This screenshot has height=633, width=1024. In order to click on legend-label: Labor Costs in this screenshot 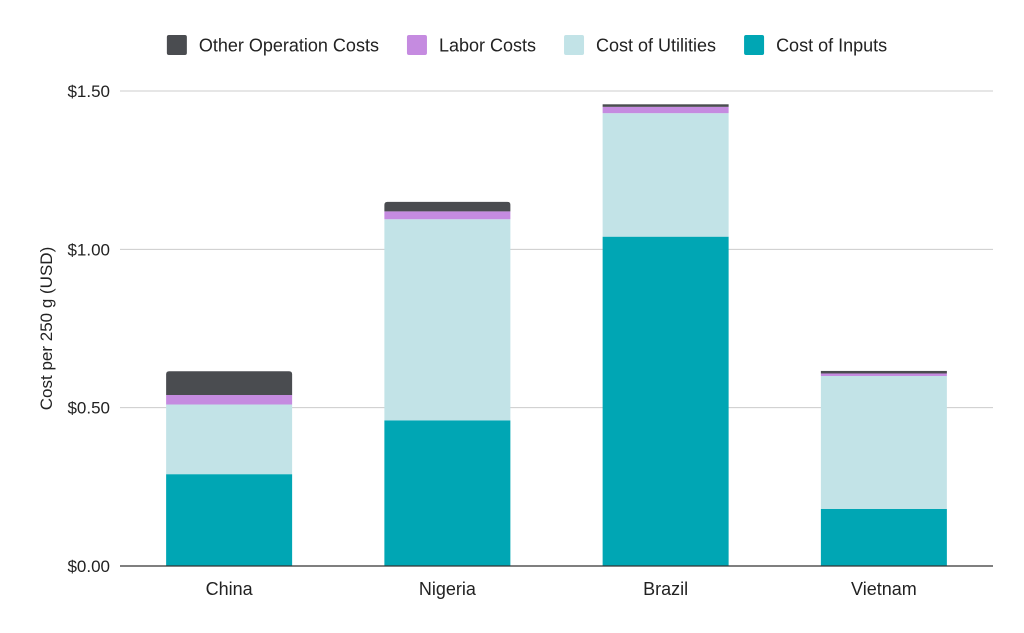, I will do `click(487, 46)`.